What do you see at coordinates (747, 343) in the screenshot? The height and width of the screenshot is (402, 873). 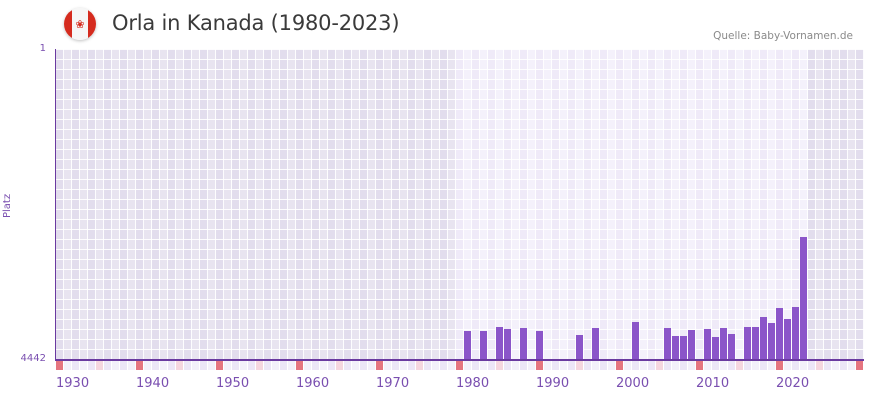 I see `rank-bar-2016` at bounding box center [747, 343].